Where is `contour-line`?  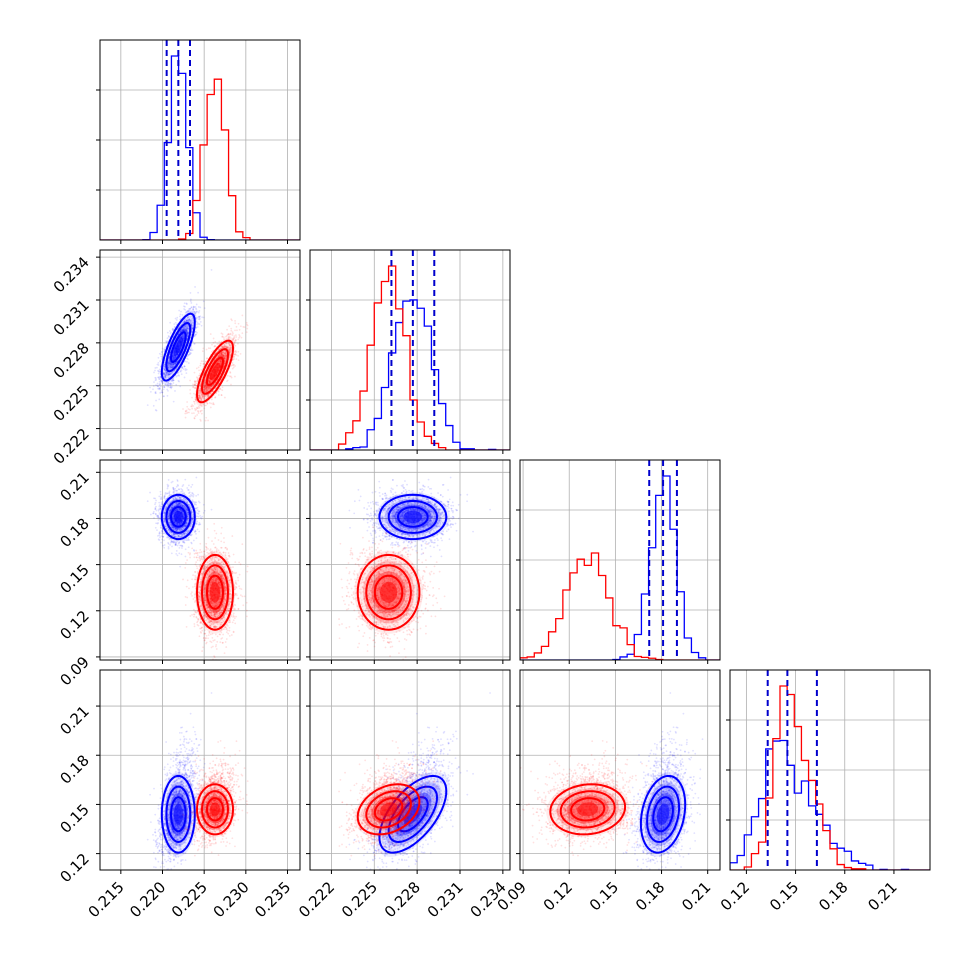 contour-line is located at coordinates (178, 347).